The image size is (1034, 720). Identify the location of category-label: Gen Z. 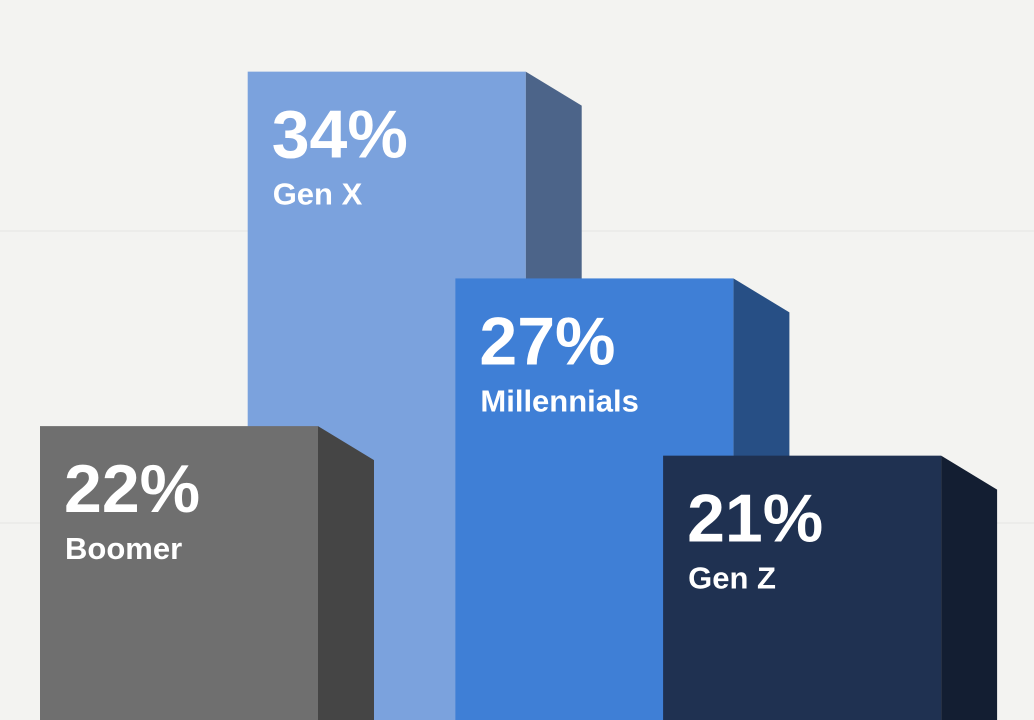
(732, 578).